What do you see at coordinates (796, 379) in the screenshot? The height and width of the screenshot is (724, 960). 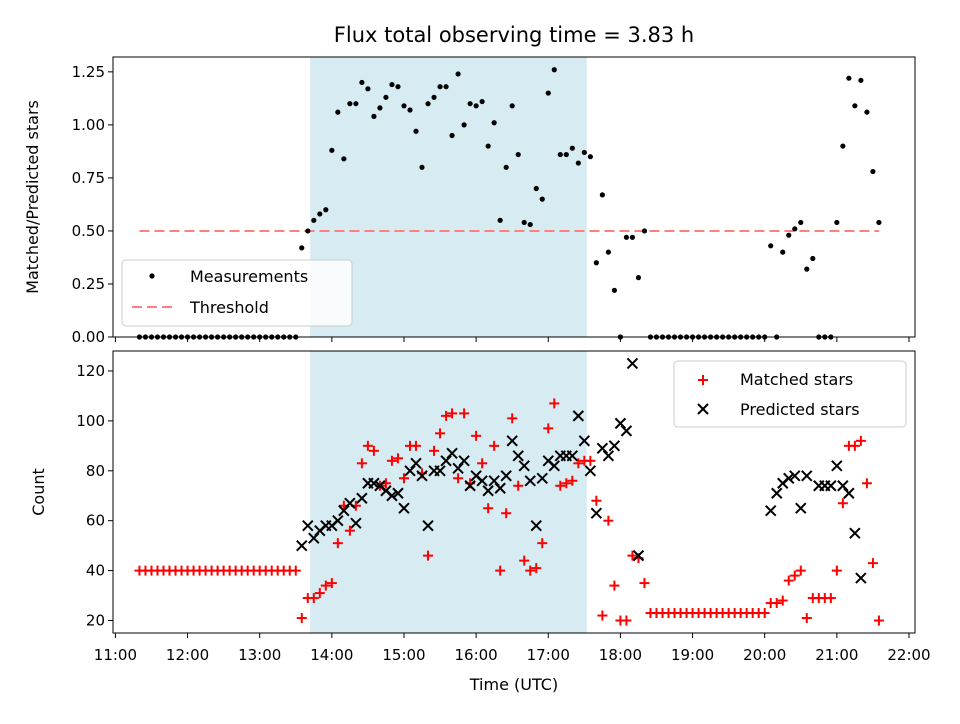 I see `legend-label-matched: Matched stars` at bounding box center [796, 379].